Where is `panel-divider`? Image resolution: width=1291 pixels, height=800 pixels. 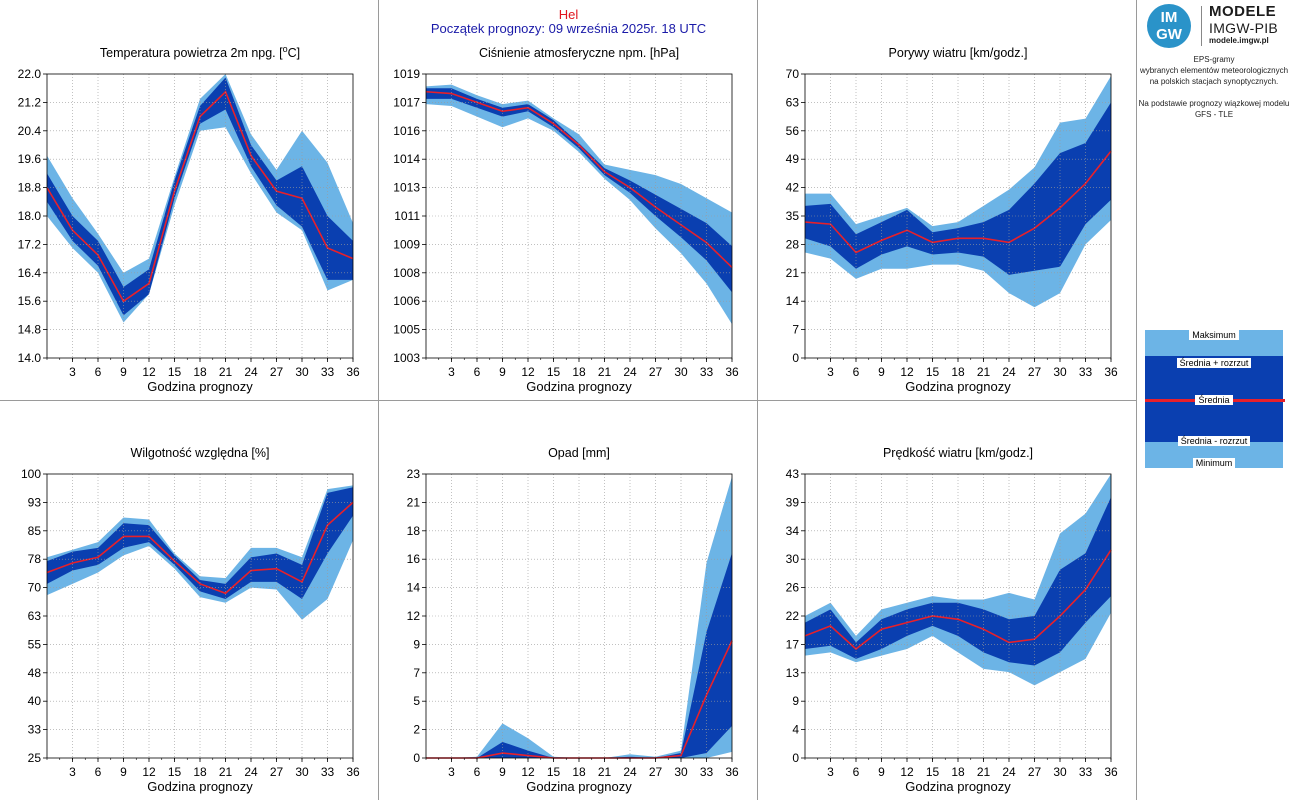 panel-divider is located at coordinates (568, 400).